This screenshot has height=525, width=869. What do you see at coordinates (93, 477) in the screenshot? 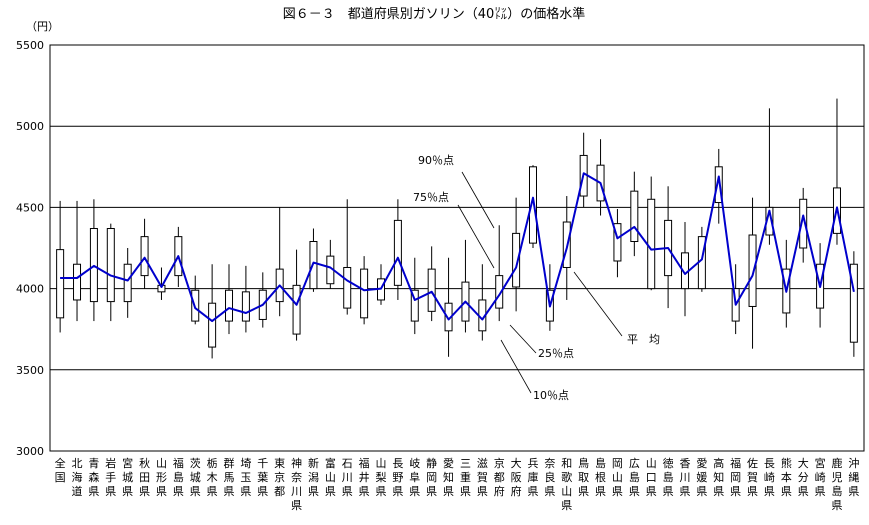
I see `x-tick-label-青森県: 青森県` at bounding box center [93, 477].